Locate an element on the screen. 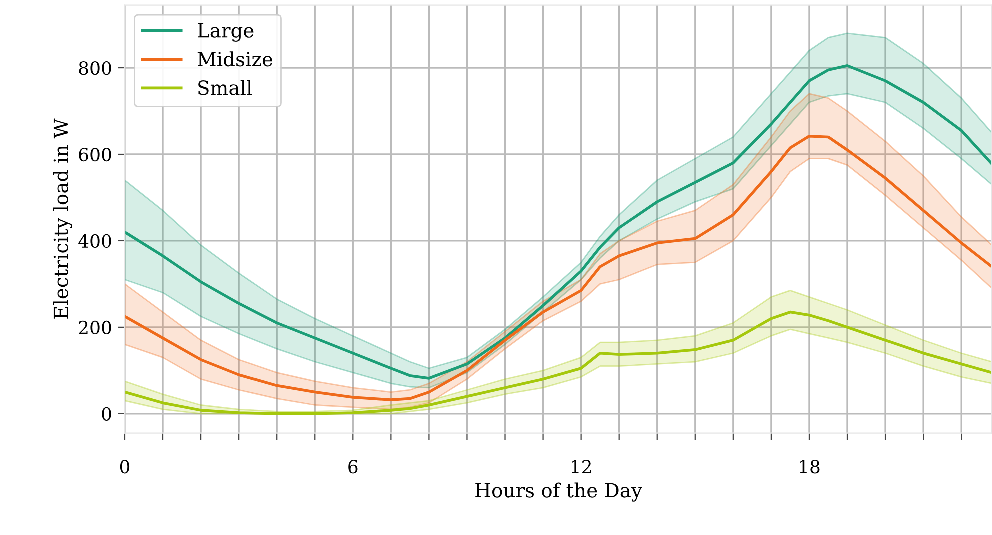 The height and width of the screenshot is (535, 992). x-tick-label: 18 is located at coordinates (810, 467).